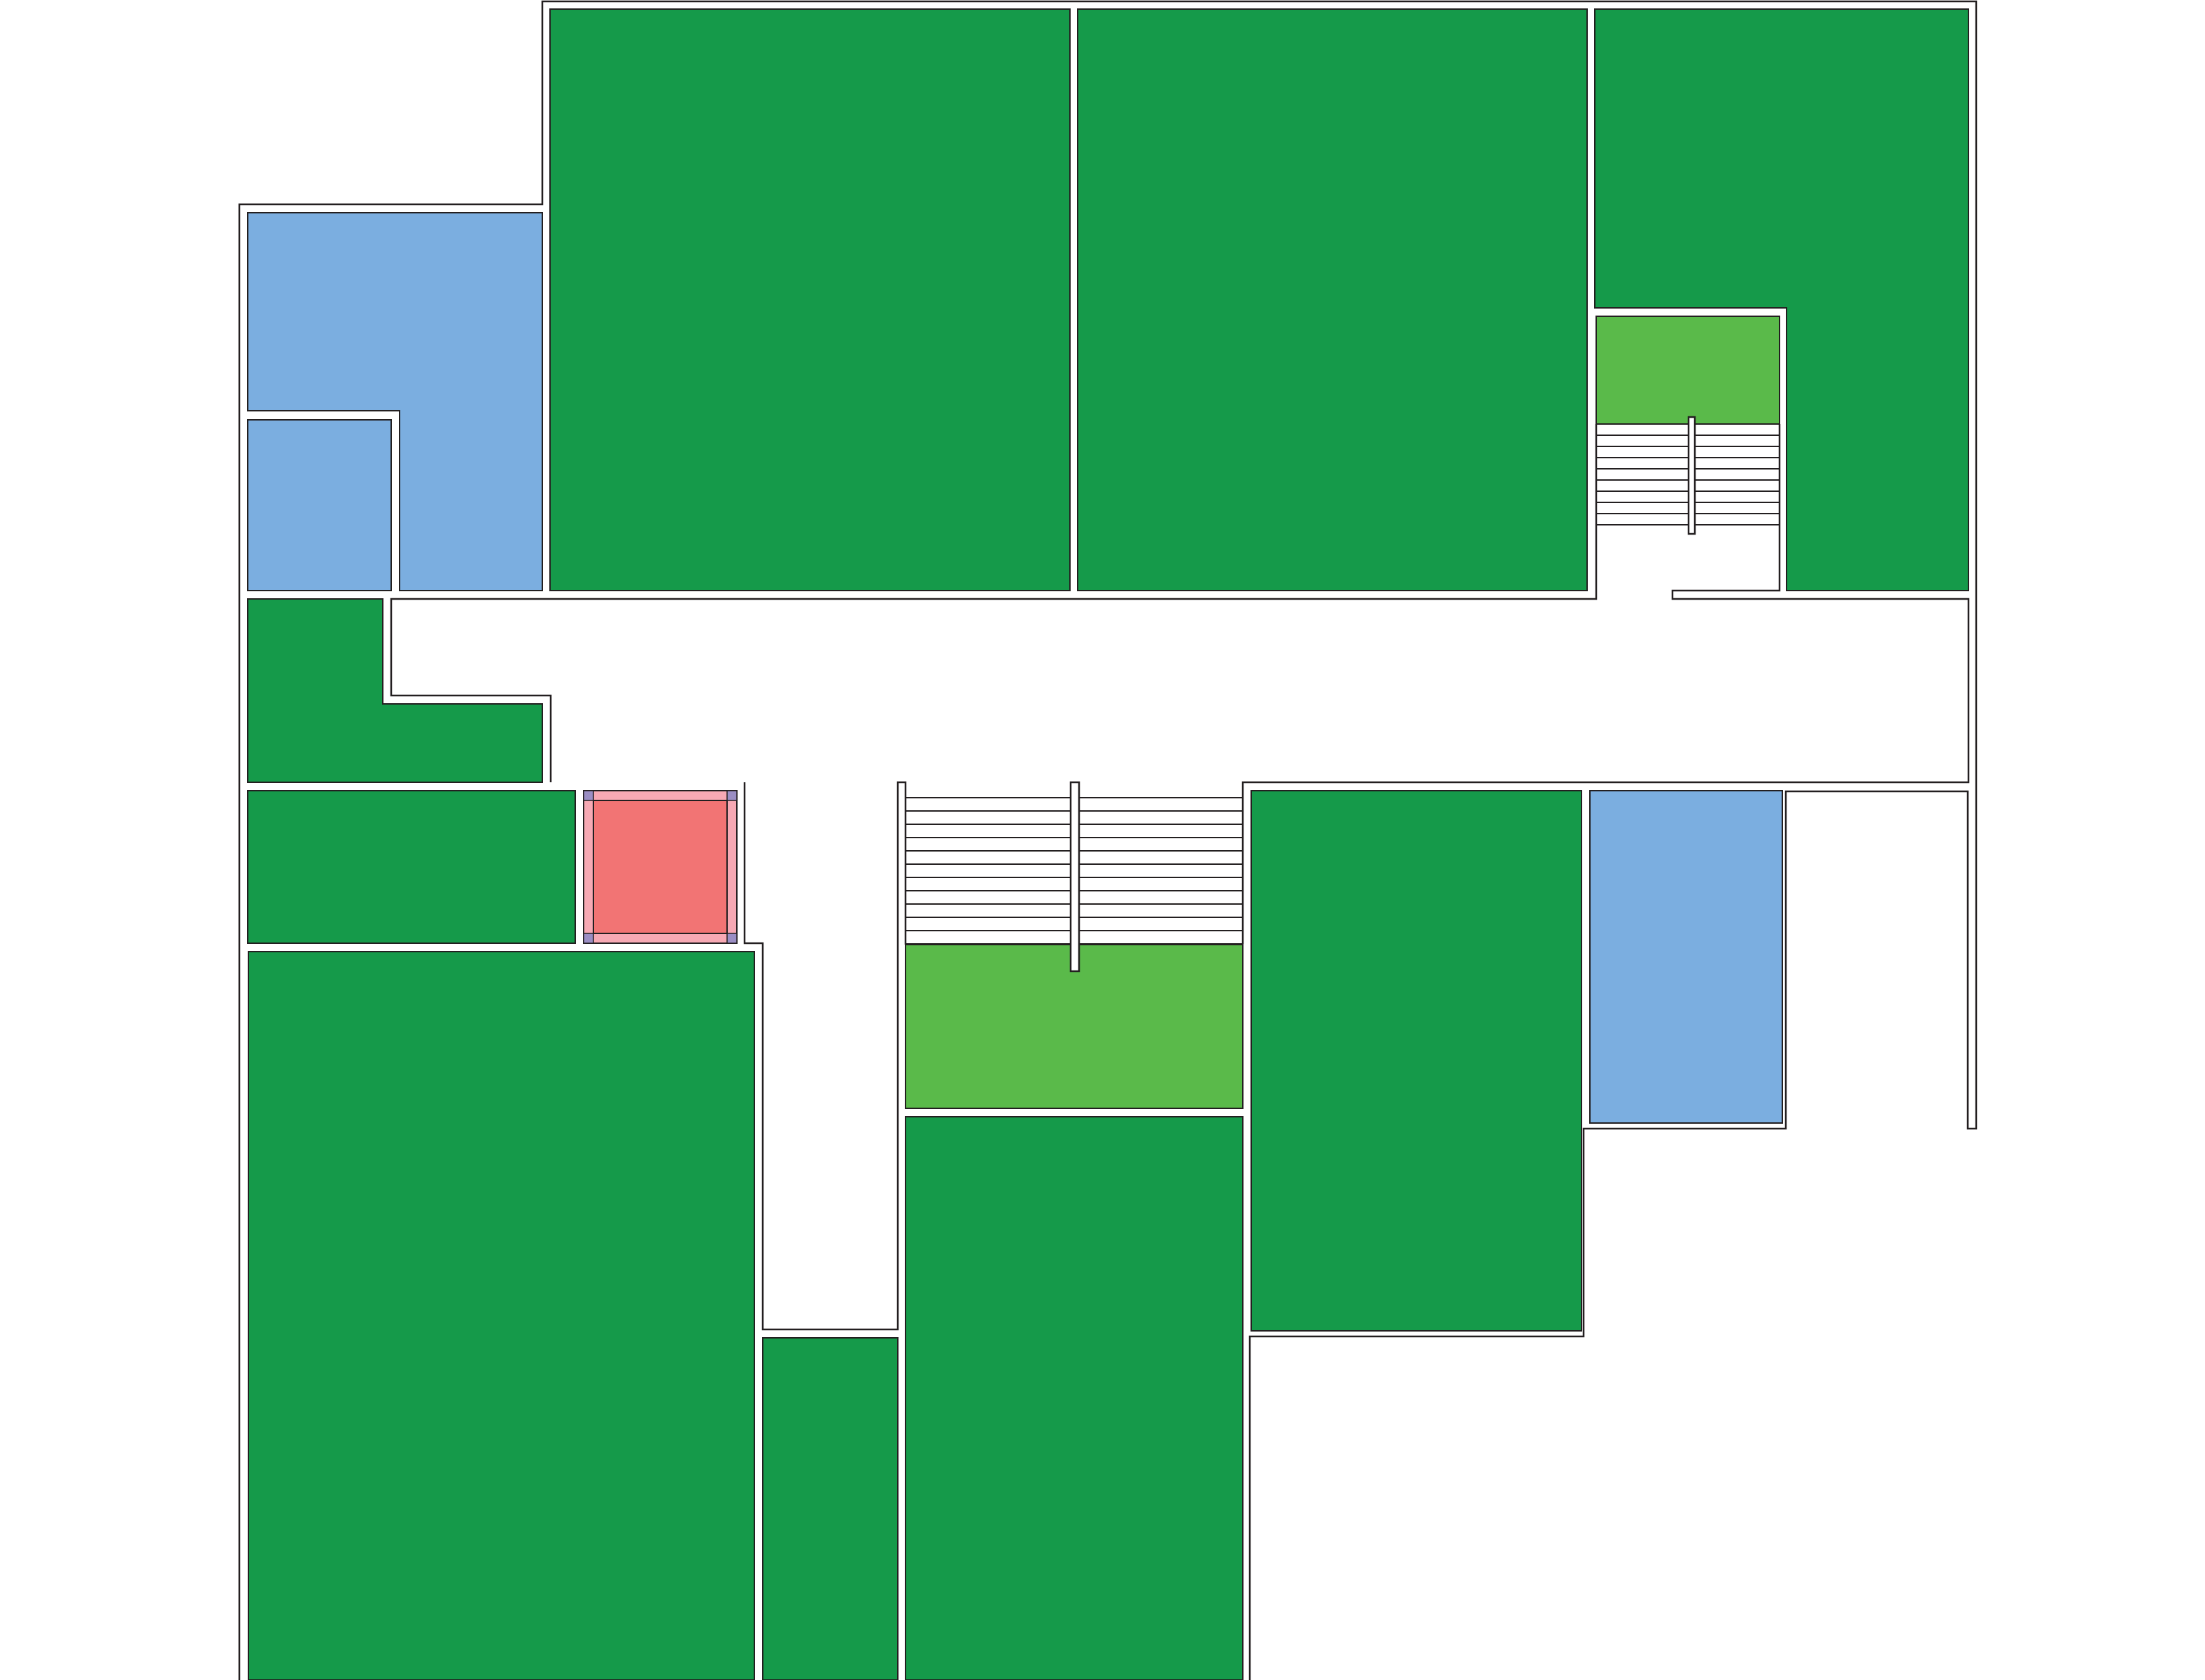 This screenshot has height=1680, width=2205. Describe the element at coordinates (411, 867) in the screenshot. I see `room-left-middle` at that location.